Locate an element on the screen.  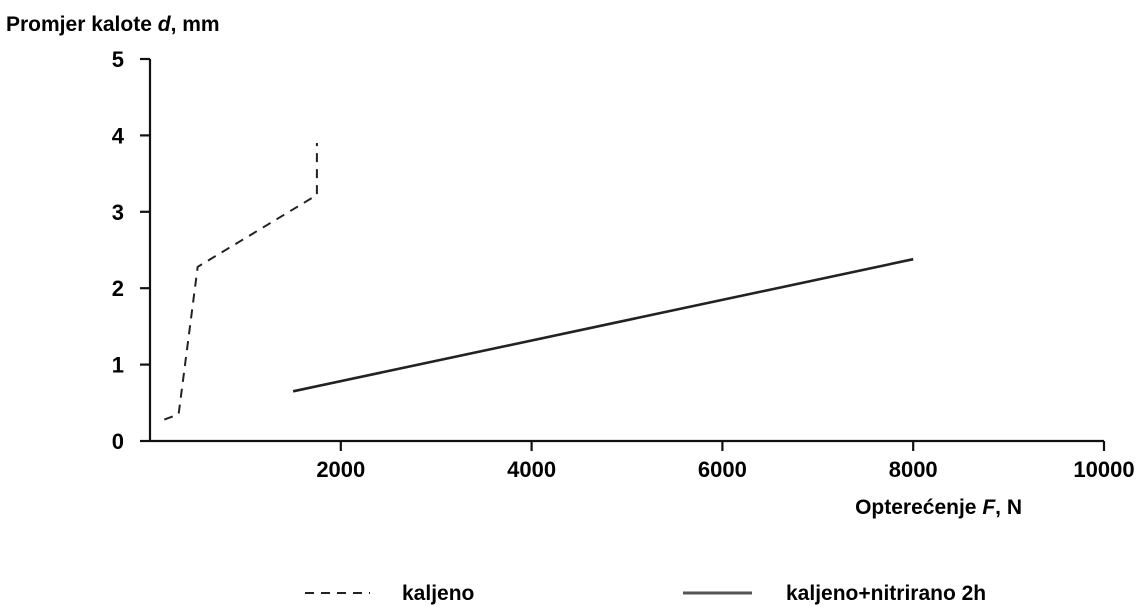
legend: kaljeno kaljeno+nitrirano 2h is located at coordinates (645, 593).